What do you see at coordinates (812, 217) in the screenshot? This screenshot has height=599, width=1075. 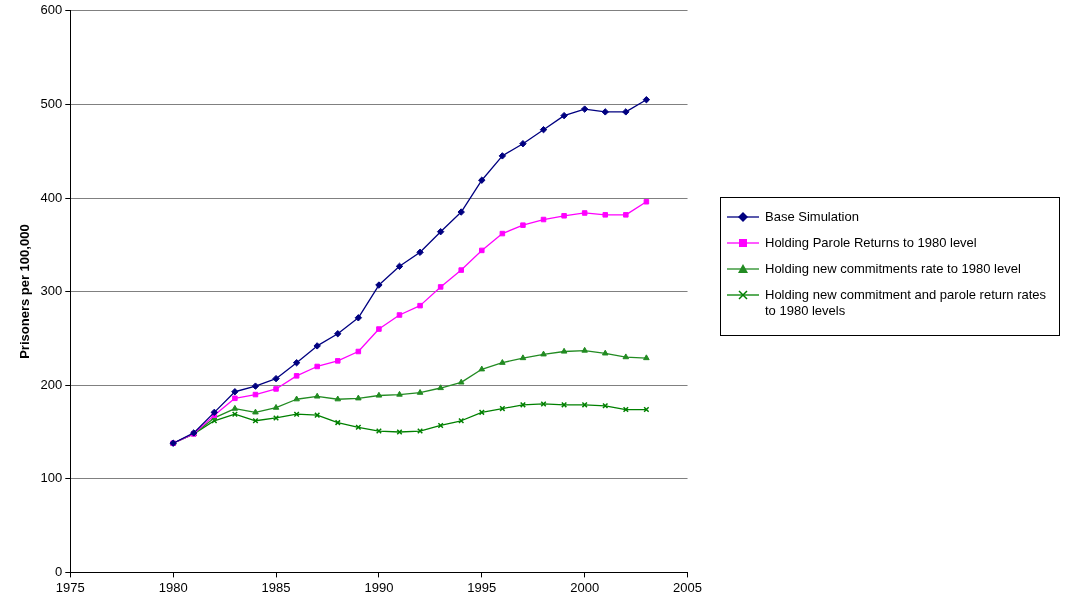 I see `legend-label: Base Simulation` at bounding box center [812, 217].